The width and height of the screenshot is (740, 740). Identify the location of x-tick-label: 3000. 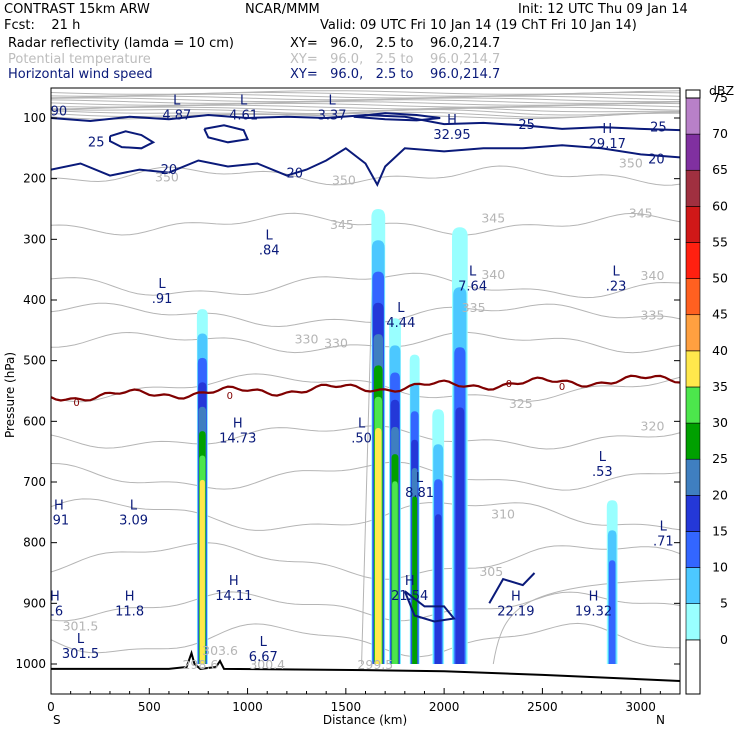
(640, 707).